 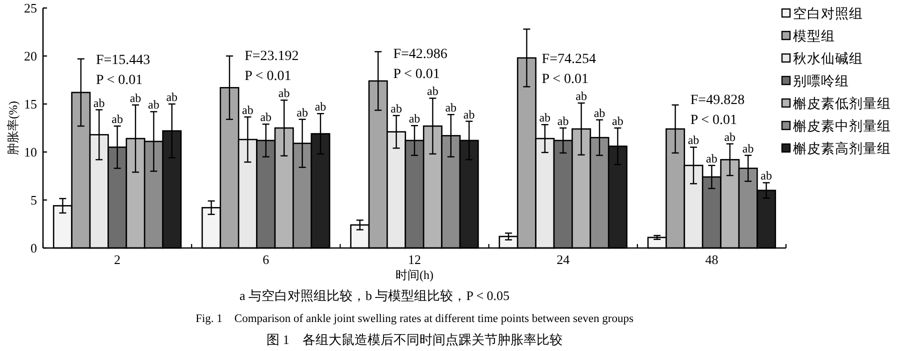 What do you see at coordinates (569, 70) in the screenshot?
I see `annotation: F=74.254 P < 0.01` at bounding box center [569, 70].